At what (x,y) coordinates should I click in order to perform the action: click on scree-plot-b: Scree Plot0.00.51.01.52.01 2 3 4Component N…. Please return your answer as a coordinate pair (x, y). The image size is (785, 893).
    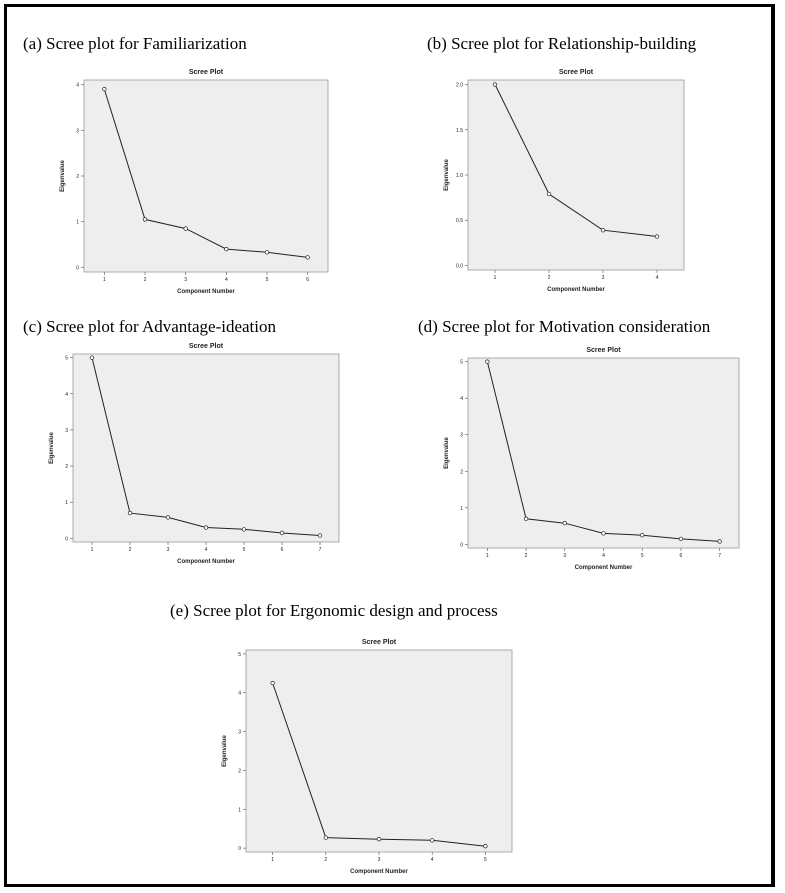
    Looking at the image, I should click on (565, 180).